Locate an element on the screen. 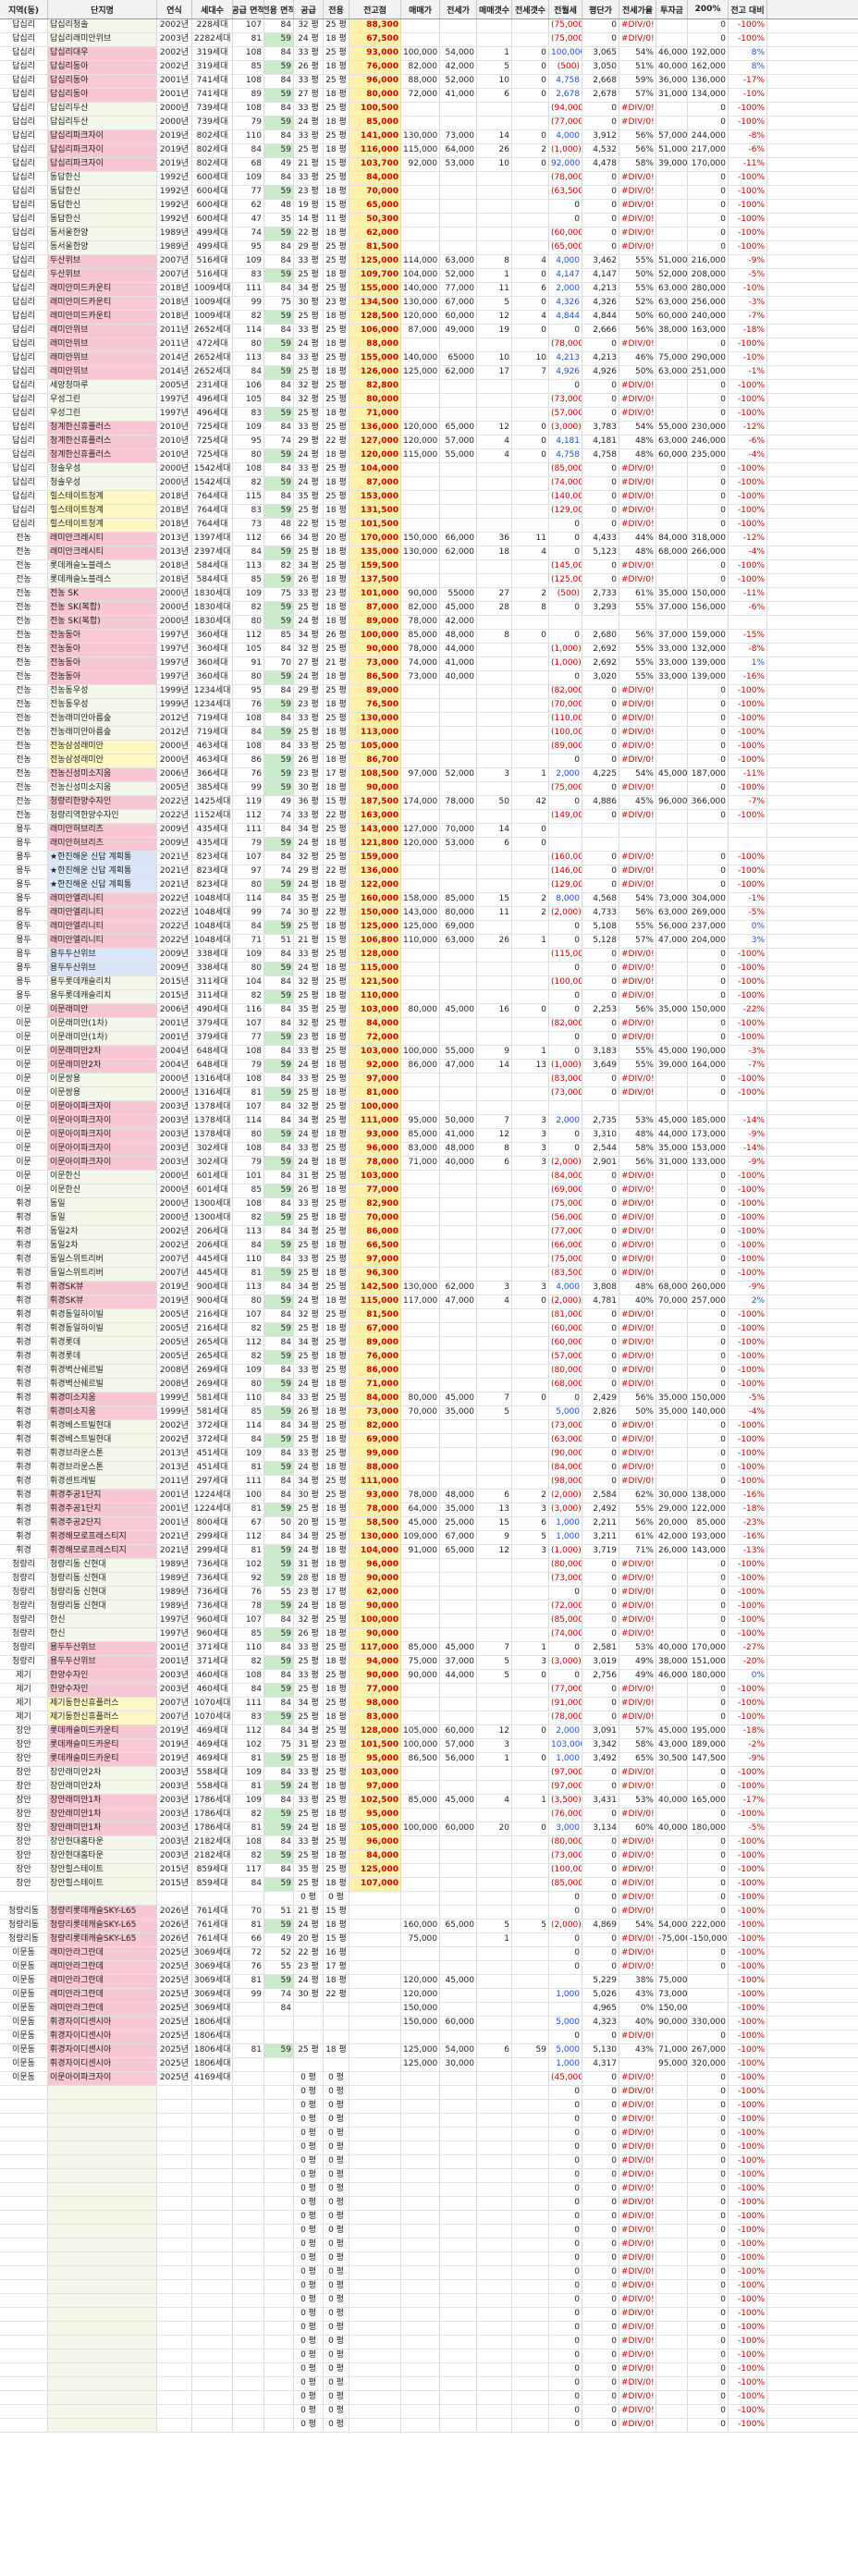 This screenshot has height=2576, width=858. cell-cnt2: 4 is located at coordinates (530, 317).